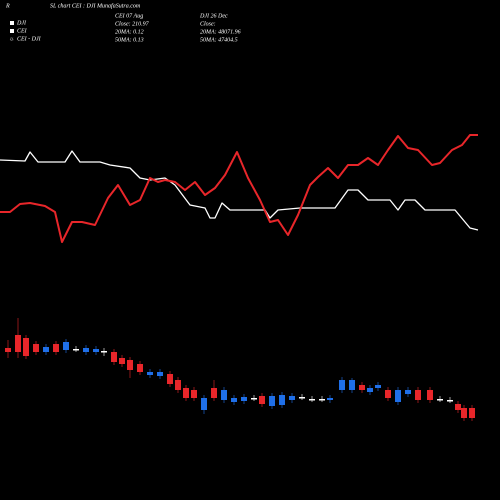 The image size is (500, 500). I want to click on legend-label: DJI, so click(21, 23).